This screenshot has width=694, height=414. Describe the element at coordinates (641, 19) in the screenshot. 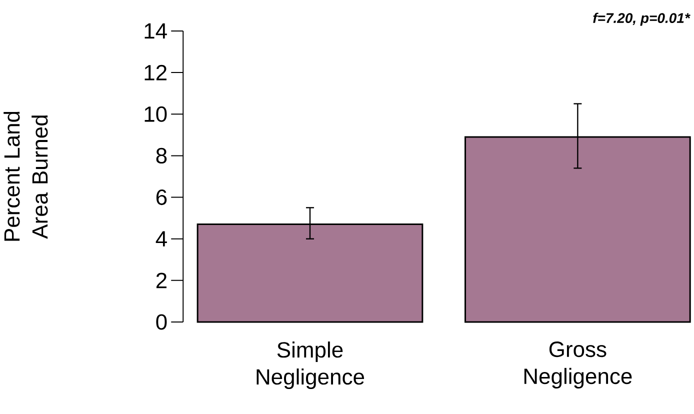

I see `text: f=7.20, p=0.01*` at that location.